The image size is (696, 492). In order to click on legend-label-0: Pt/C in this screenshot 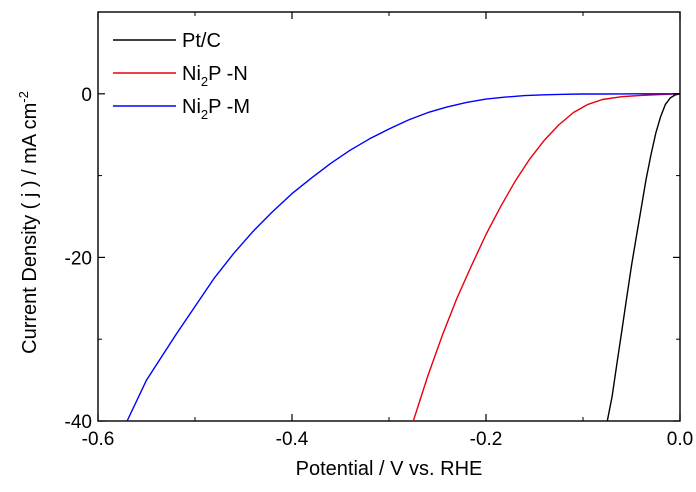, I will do `click(201, 41)`.